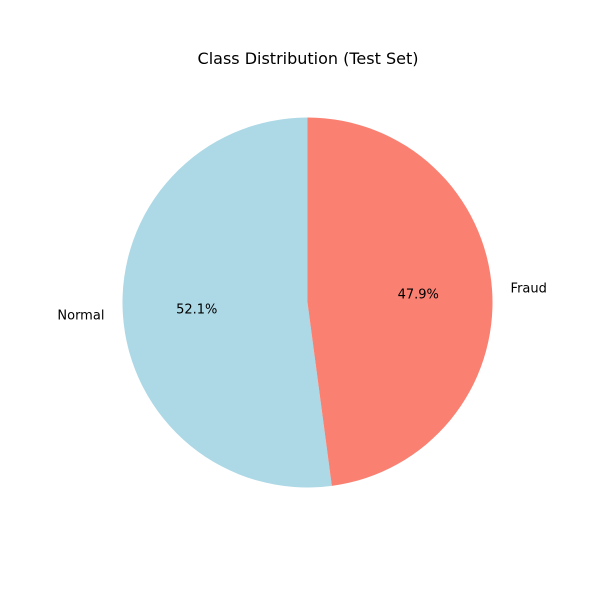  What do you see at coordinates (196, 309) in the screenshot?
I see `pct-label-normal: 52.1%` at bounding box center [196, 309].